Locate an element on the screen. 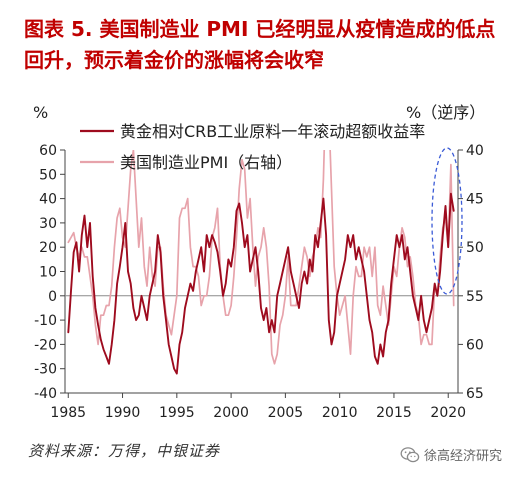 This screenshot has width=519, height=480. x-tick-label: 1985 is located at coordinates (68, 413).